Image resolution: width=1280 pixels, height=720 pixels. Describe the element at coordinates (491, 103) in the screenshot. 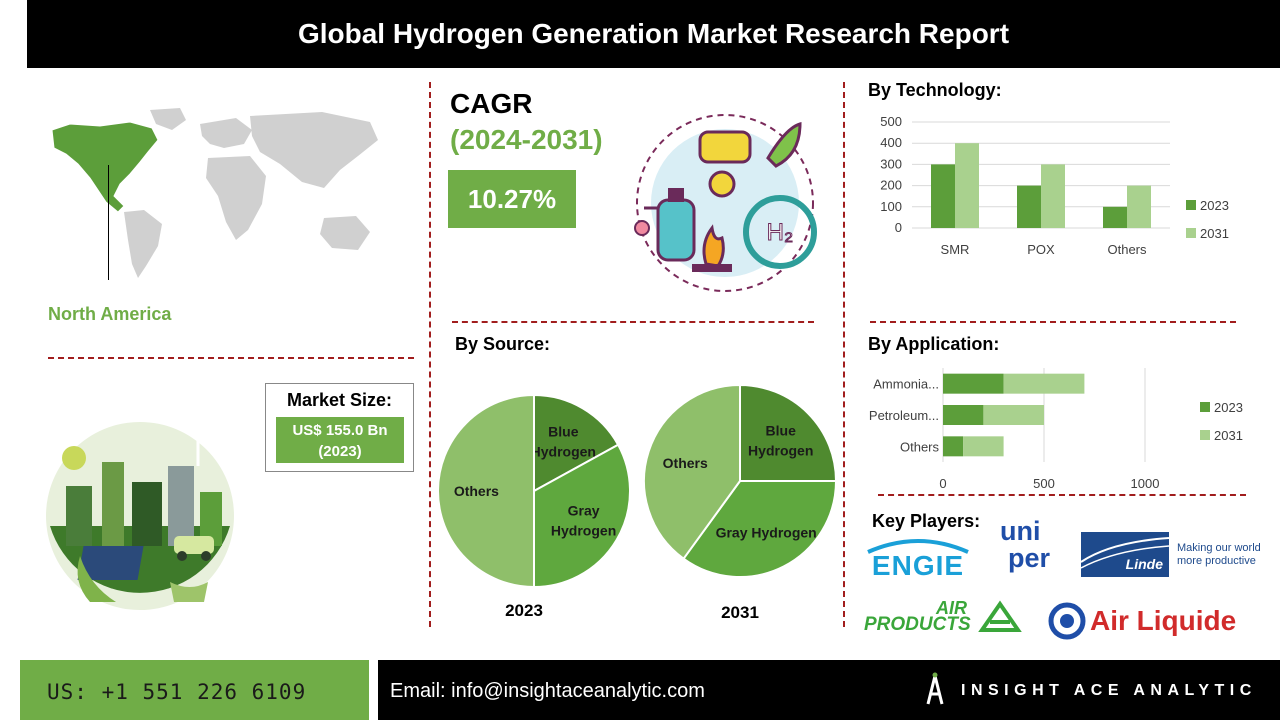

I see `cagr-title: CAGR` at that location.